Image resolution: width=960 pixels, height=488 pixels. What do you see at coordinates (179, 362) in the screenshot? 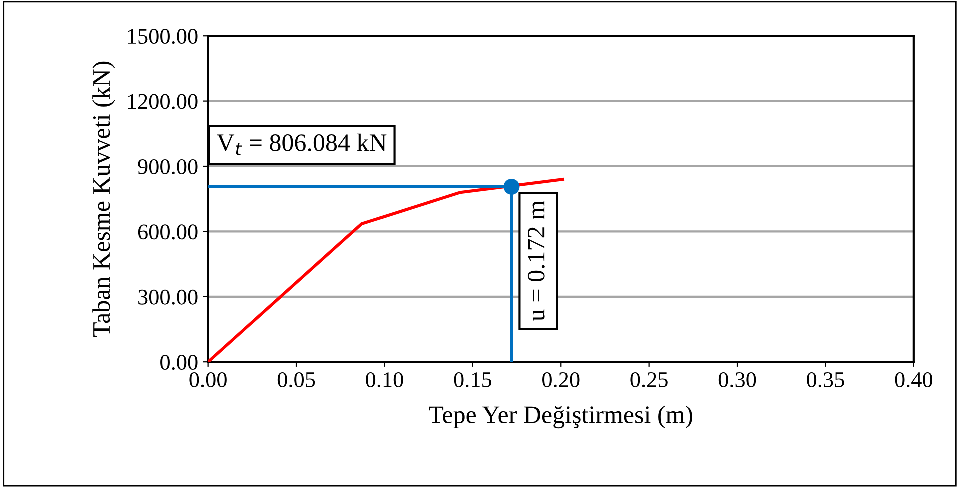
I see `y-tick-label: 0.00` at bounding box center [179, 362].